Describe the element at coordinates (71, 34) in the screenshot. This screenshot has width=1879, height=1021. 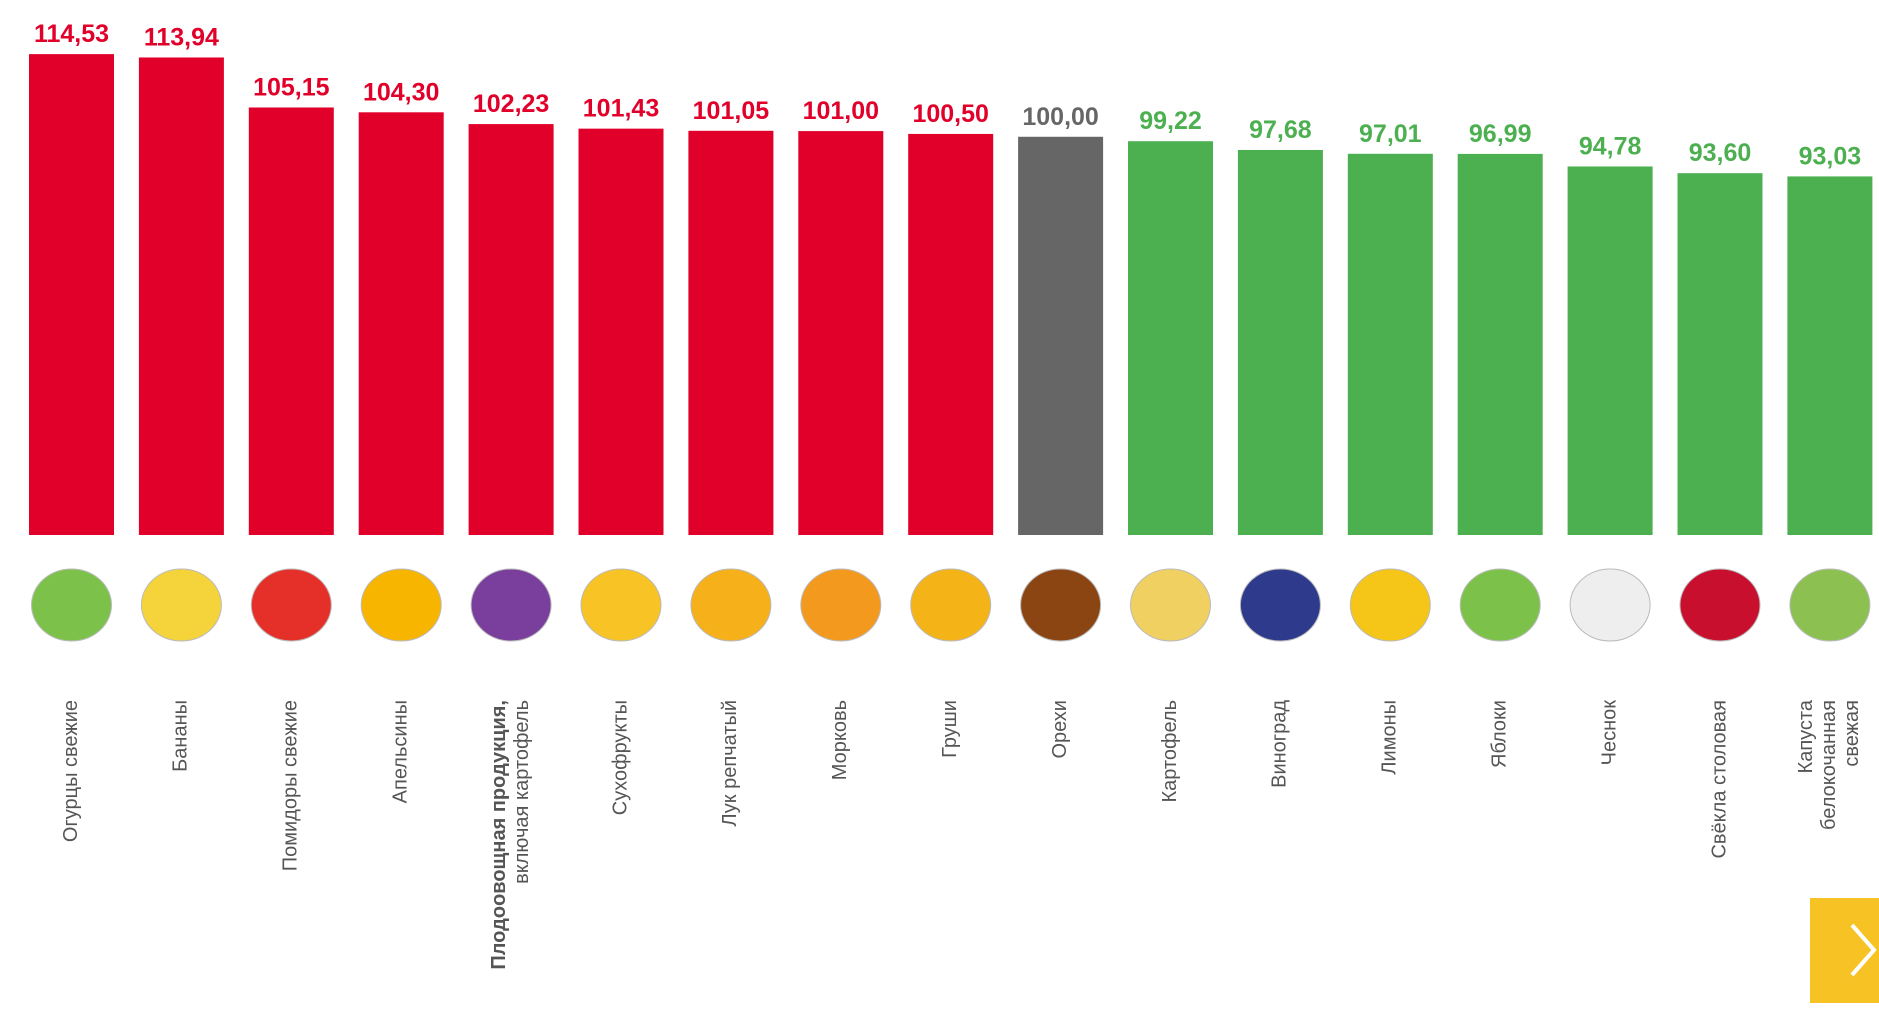
I see `value-label: 114,53` at that location.